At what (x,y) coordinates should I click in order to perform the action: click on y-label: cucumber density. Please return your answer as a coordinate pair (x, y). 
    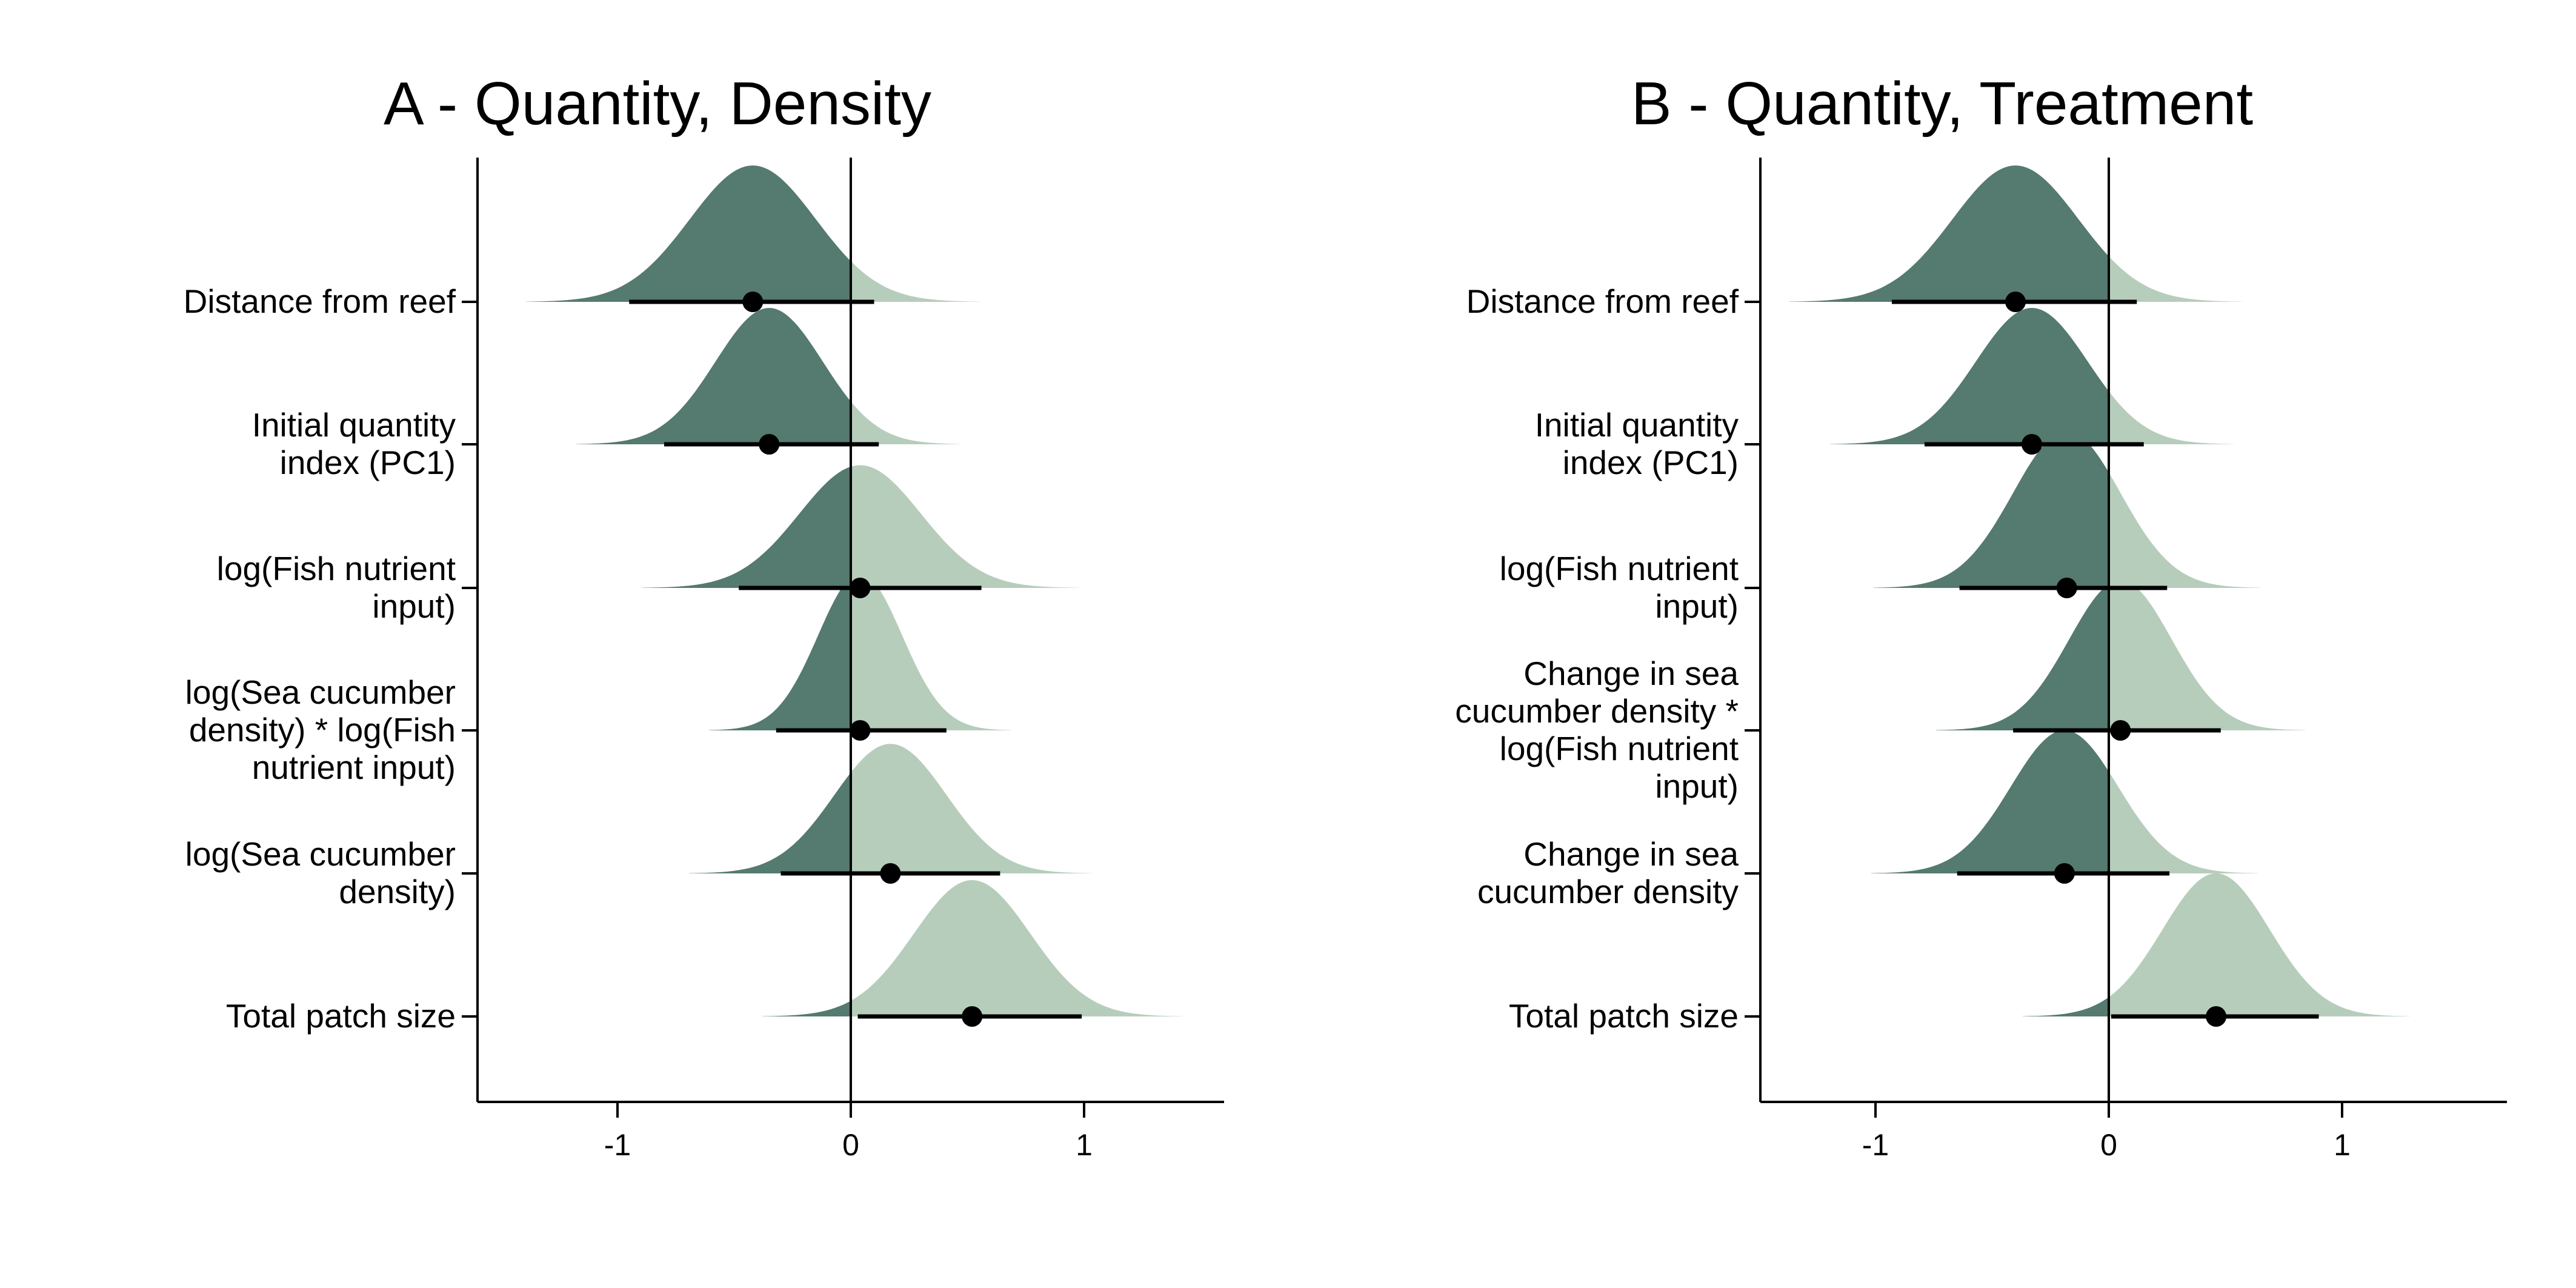
    Looking at the image, I should click on (1608, 892).